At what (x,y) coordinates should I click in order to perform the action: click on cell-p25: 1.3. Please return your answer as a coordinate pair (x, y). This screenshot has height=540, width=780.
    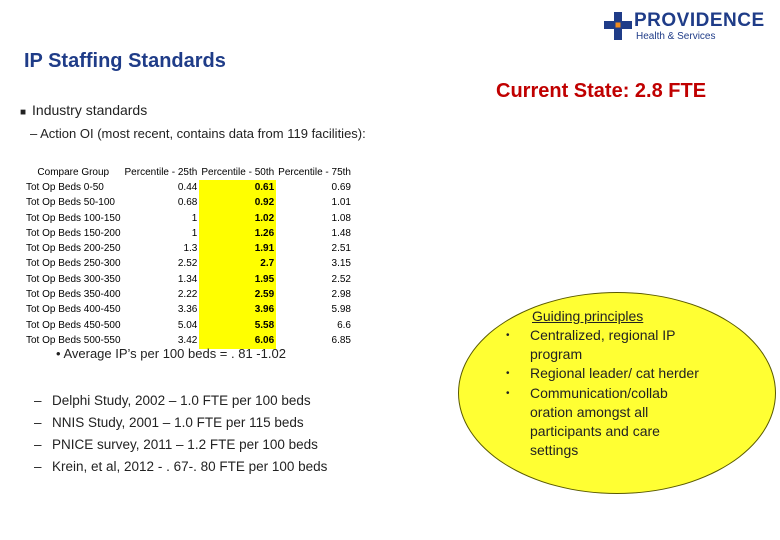
    Looking at the image, I should click on (190, 249).